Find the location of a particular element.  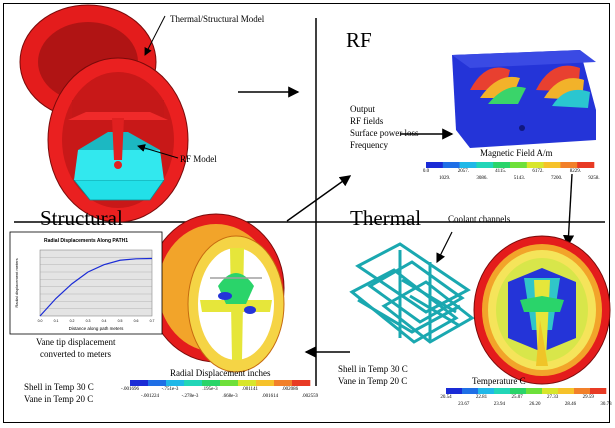

structural-displacement-image is located at coordinates (216, 293).